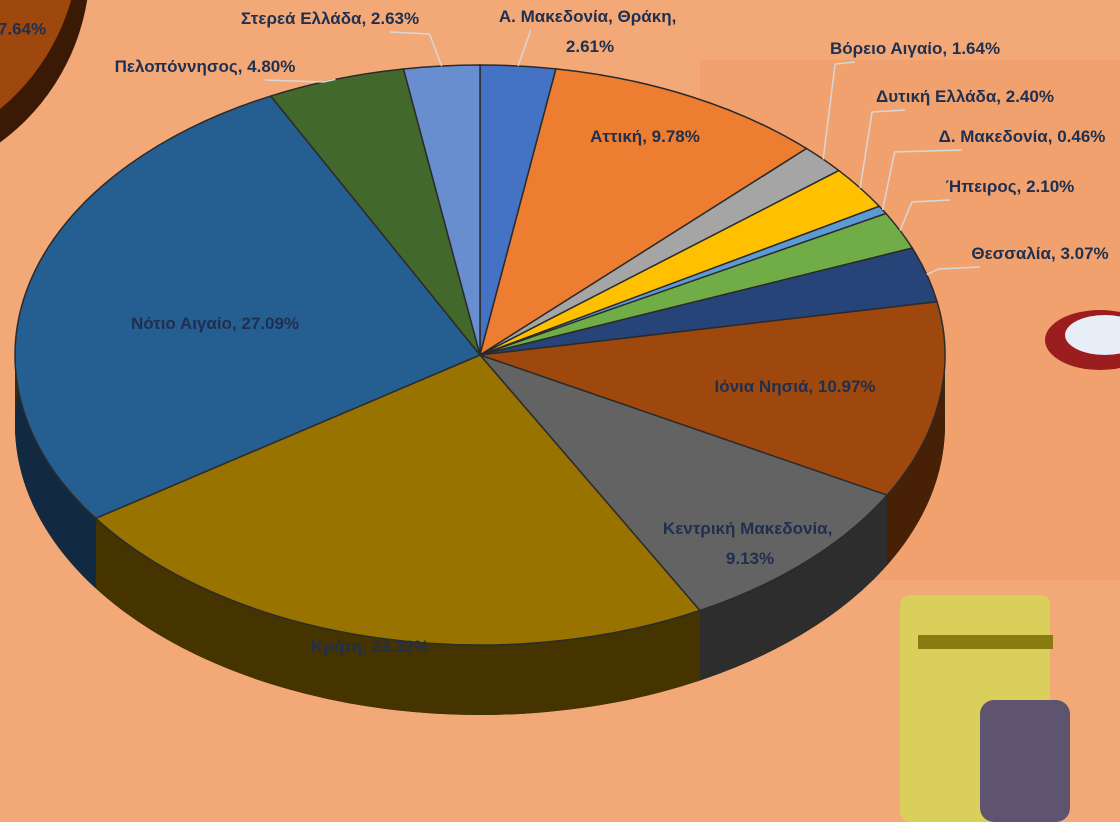 Image resolution: width=1120 pixels, height=822 pixels. What do you see at coordinates (994, 136) in the screenshot?
I see `category-name: Δ. Μακεδονία` at bounding box center [994, 136].